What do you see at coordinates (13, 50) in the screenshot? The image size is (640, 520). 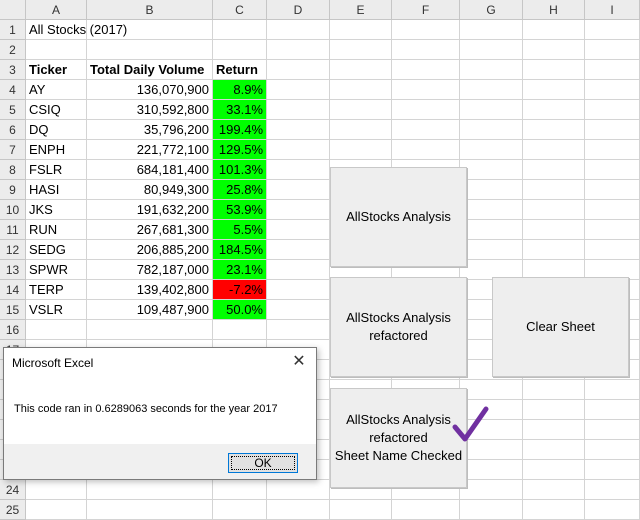 I see `row-header: 2` at bounding box center [13, 50].